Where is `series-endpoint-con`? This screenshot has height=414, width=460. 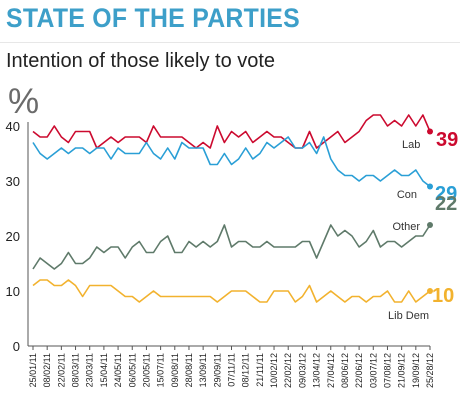 series-endpoint-con is located at coordinates (430, 186).